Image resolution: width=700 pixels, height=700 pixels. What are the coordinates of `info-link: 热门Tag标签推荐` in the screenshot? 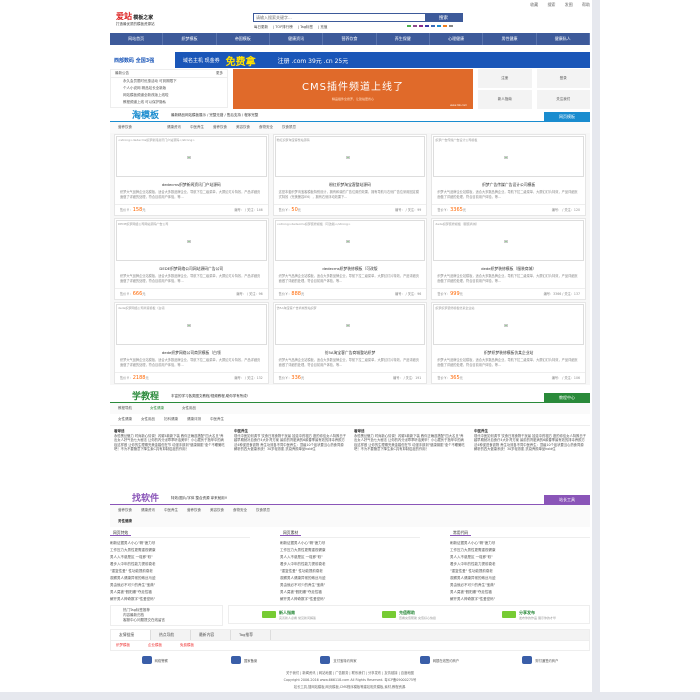 It's located at (136, 610).